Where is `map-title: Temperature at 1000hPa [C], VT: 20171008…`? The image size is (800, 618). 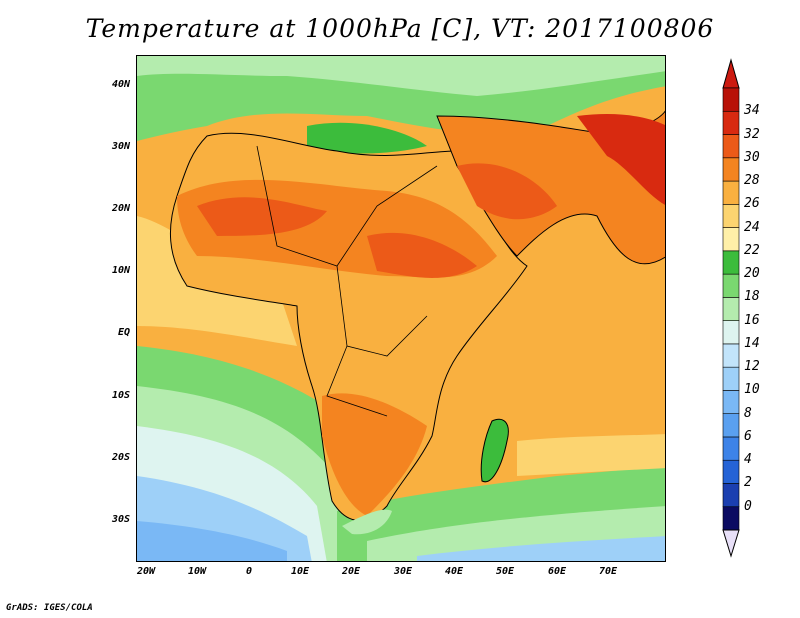 map-title: Temperature at 1000hPa [C], VT: 20171008… is located at coordinates (400, 28).